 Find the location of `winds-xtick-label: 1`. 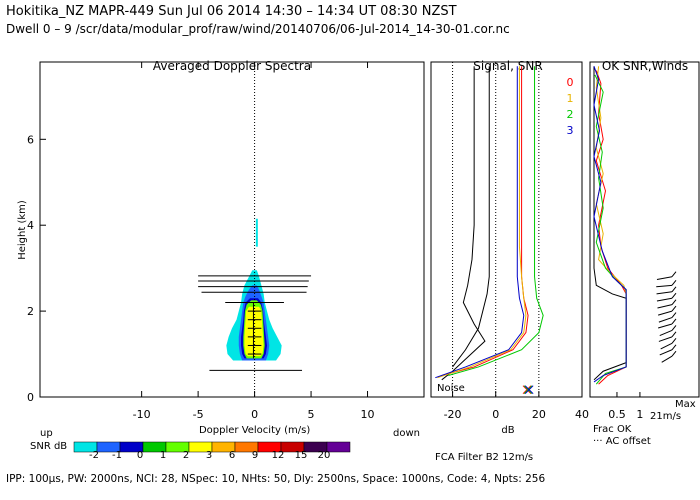

winds-xtick-label: 1 is located at coordinates (639, 414).